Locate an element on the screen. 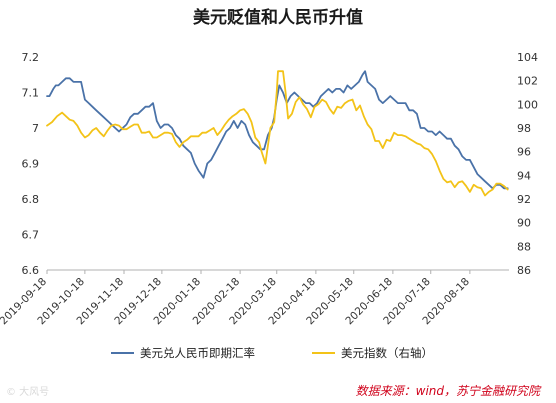 The width and height of the screenshot is (556, 403). source-note: 数据来源：wind，苏宁金融研究院 is located at coordinates (449, 391).